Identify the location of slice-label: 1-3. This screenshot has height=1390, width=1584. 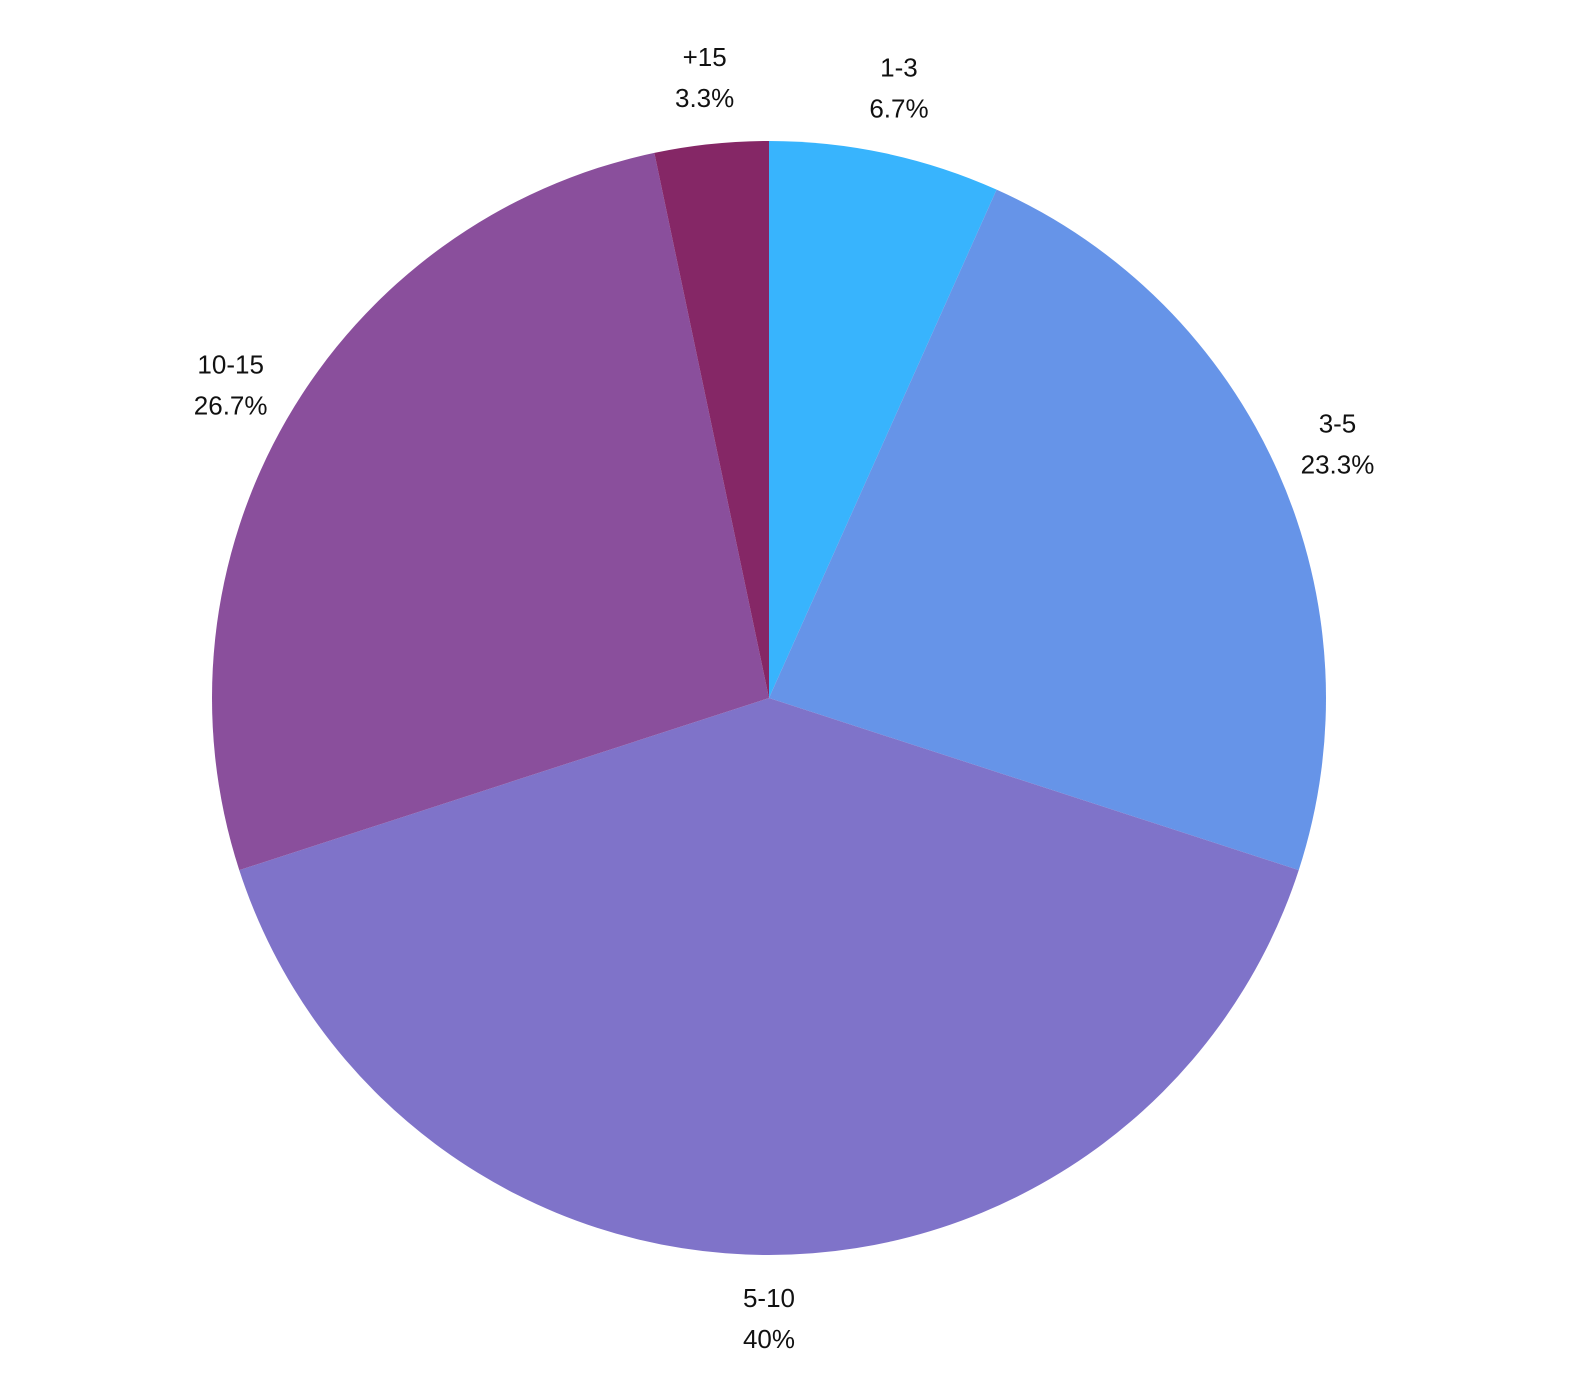
(899, 68).